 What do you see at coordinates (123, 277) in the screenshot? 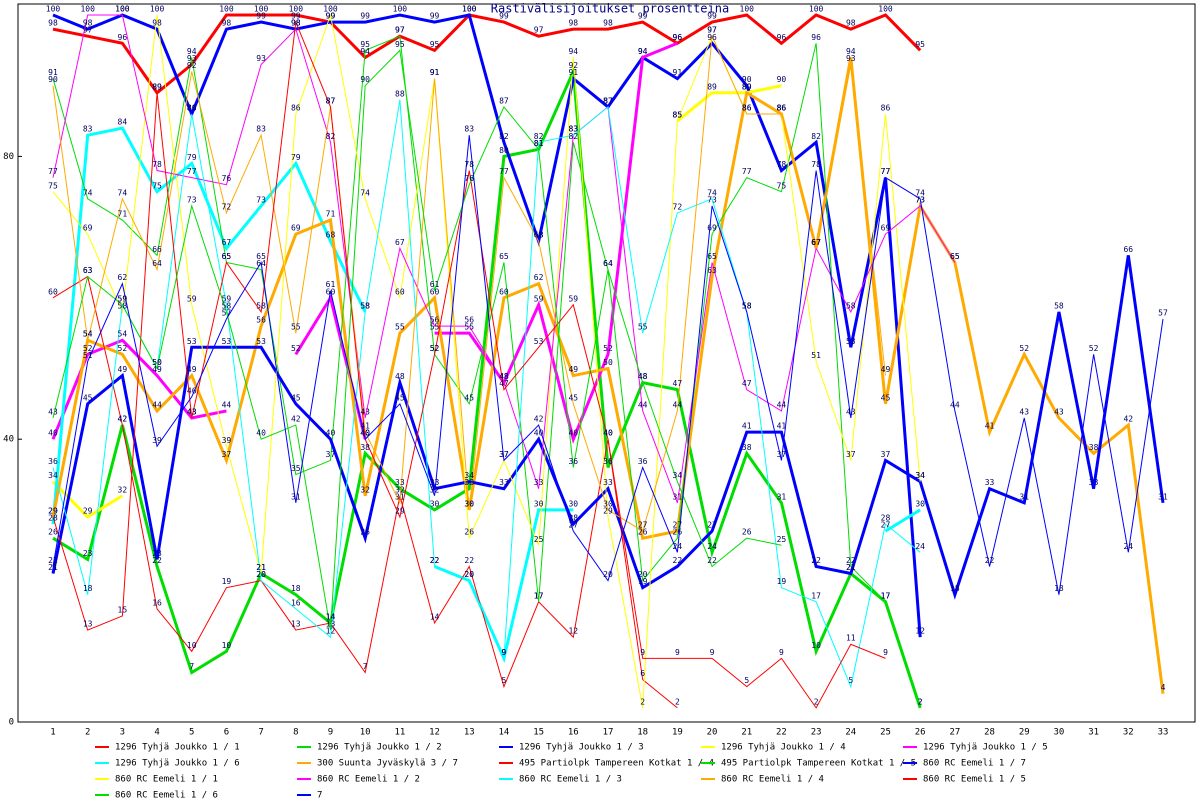
I see `data-label: 62` at bounding box center [123, 277].